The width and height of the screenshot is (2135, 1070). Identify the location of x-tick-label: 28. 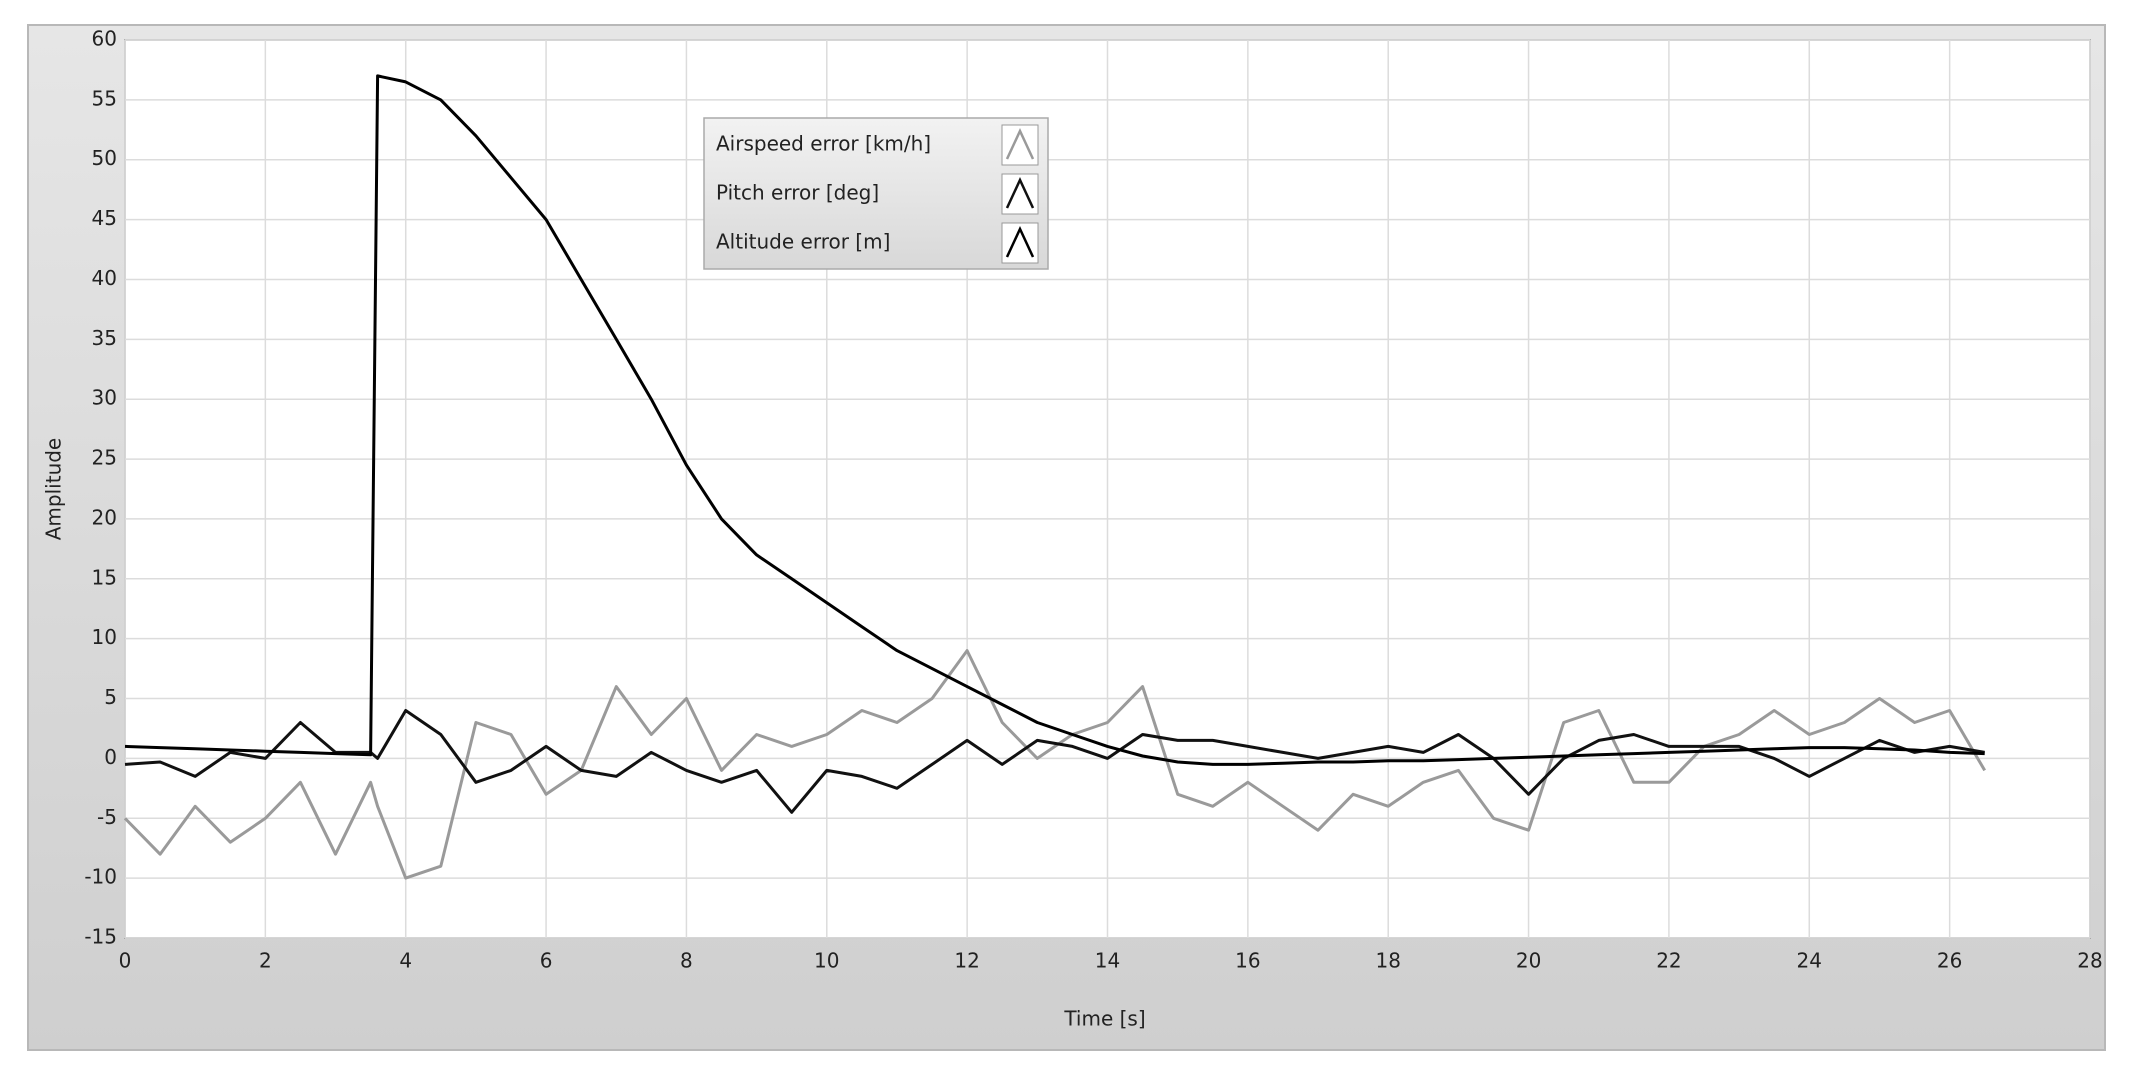
(2089, 961).